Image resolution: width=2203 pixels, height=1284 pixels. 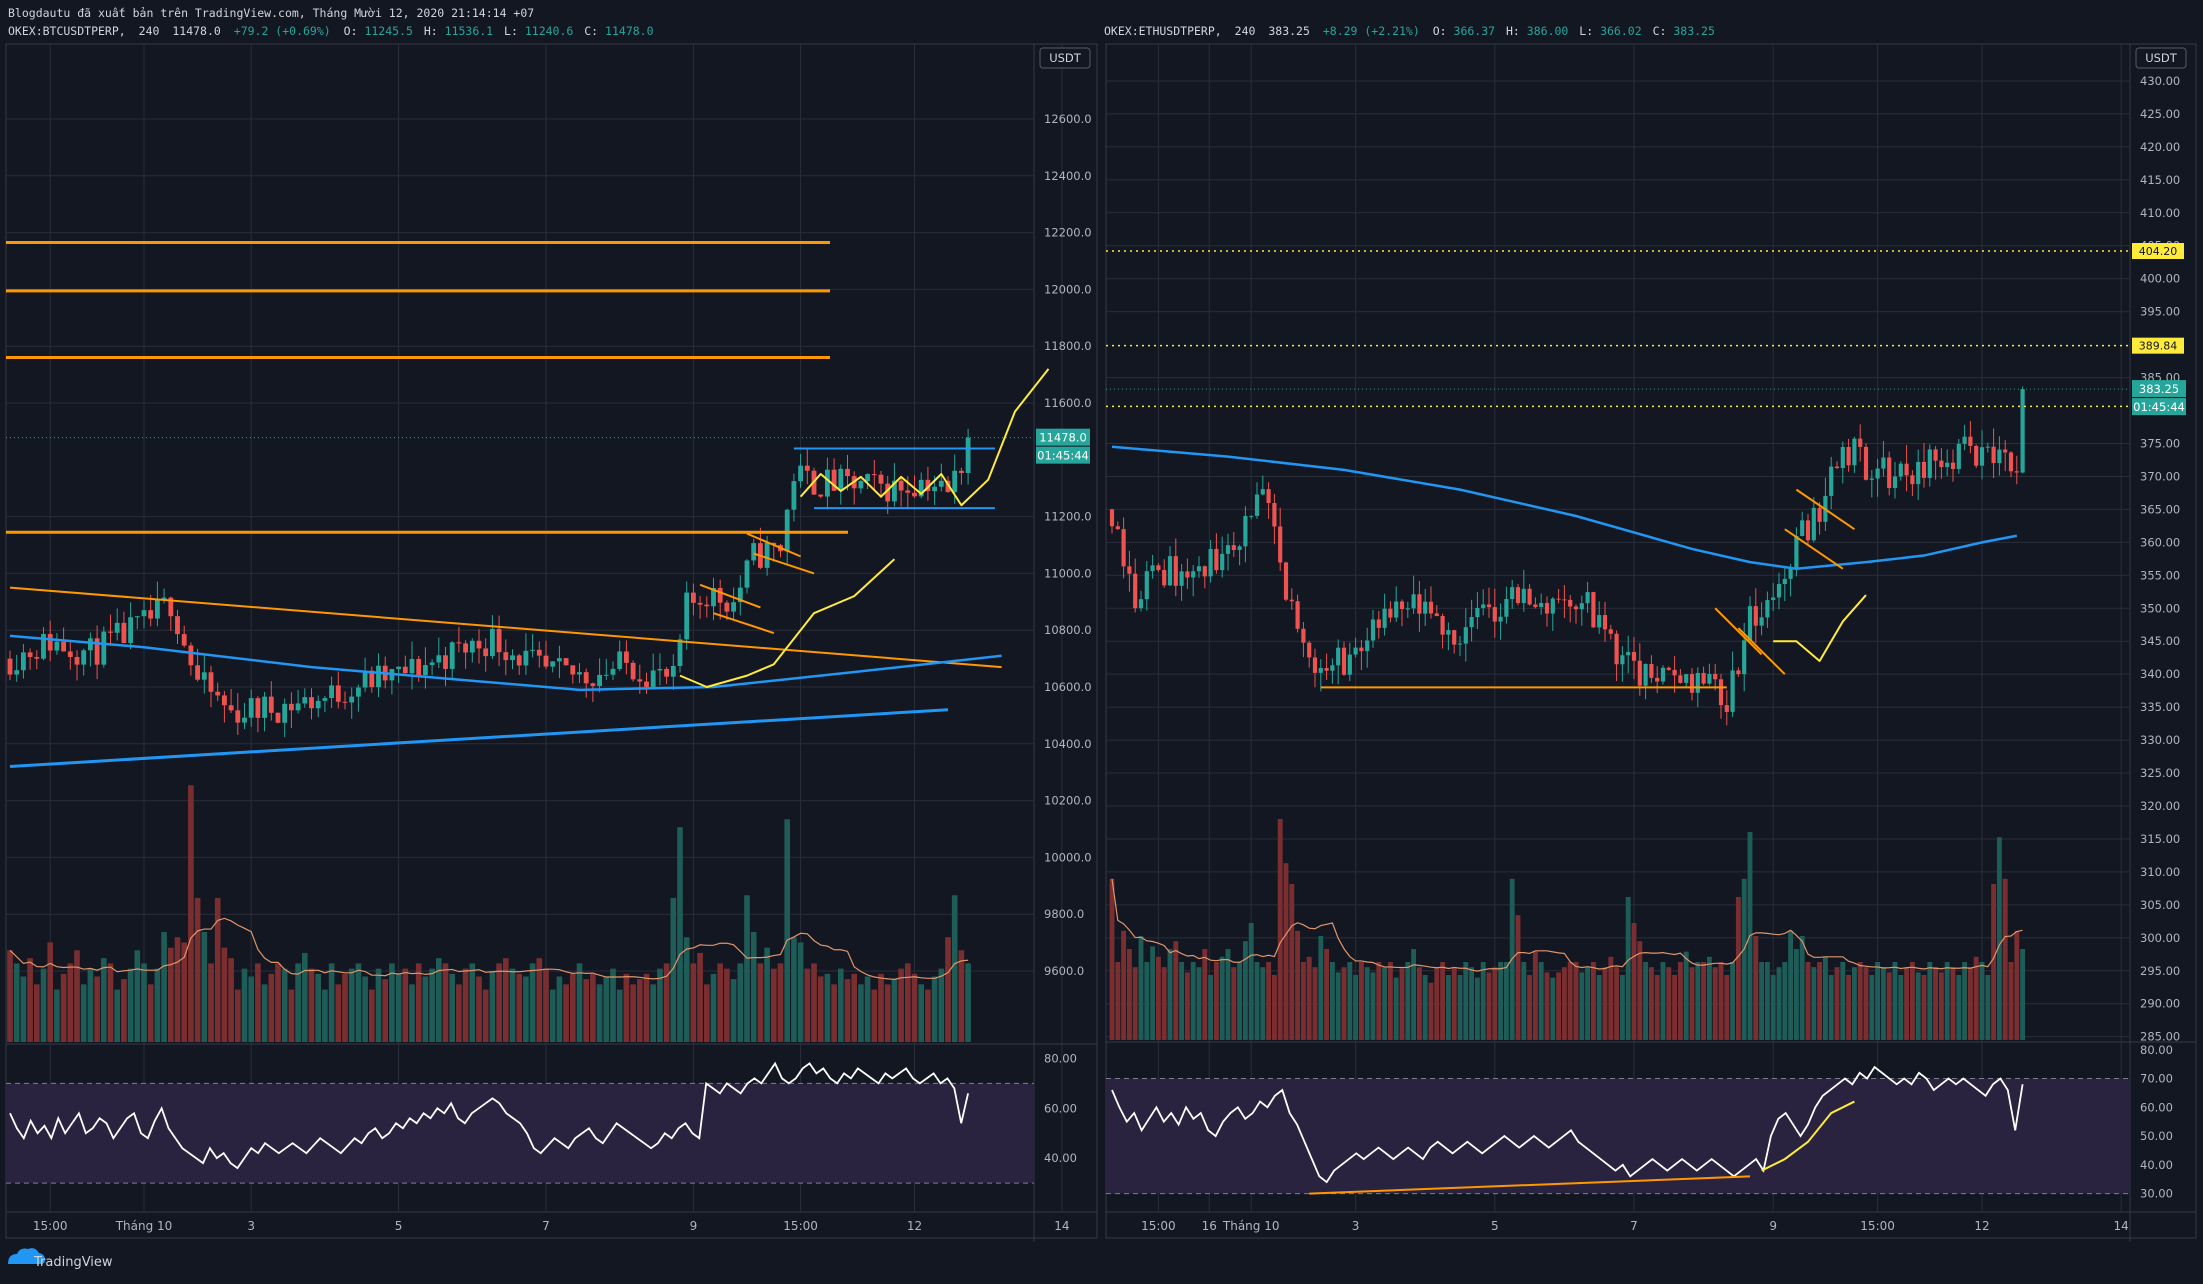 I want to click on eth-candles, so click(x=1567, y=556).